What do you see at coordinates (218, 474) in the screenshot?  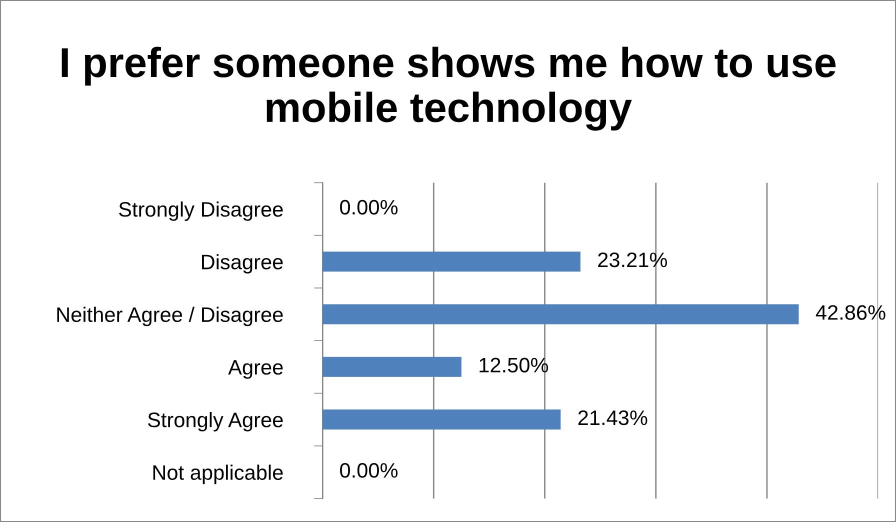 I see `y-tick-label: Not applicable` at bounding box center [218, 474].